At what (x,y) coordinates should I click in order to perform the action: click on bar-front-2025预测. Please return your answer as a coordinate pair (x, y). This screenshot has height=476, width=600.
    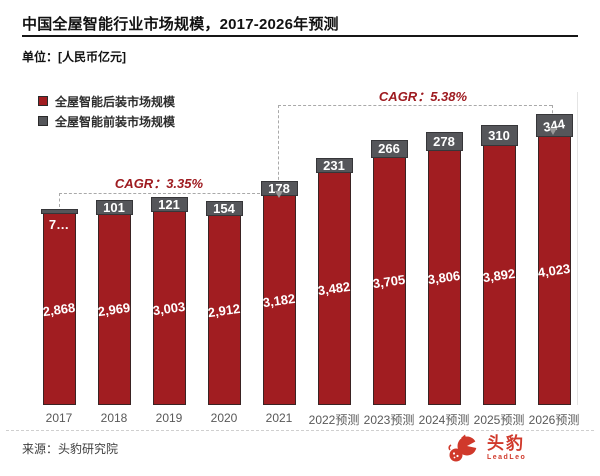
    Looking at the image, I should click on (499, 135).